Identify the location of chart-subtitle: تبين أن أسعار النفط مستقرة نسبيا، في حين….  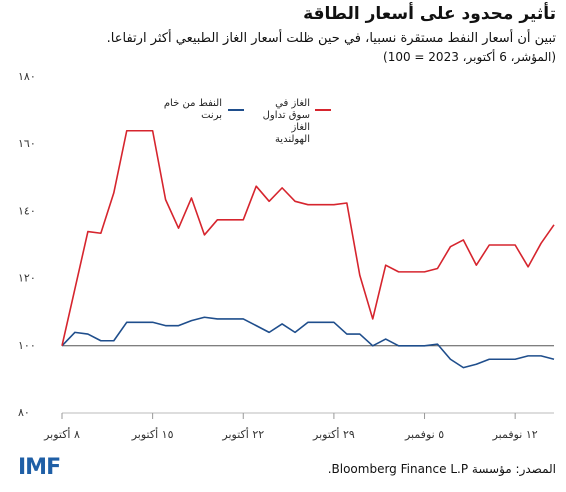
(331, 38).